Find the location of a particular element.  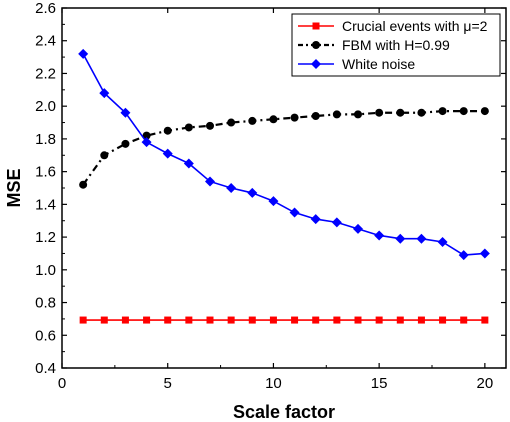

y-tick-label: 1.4 is located at coordinates (45, 204).